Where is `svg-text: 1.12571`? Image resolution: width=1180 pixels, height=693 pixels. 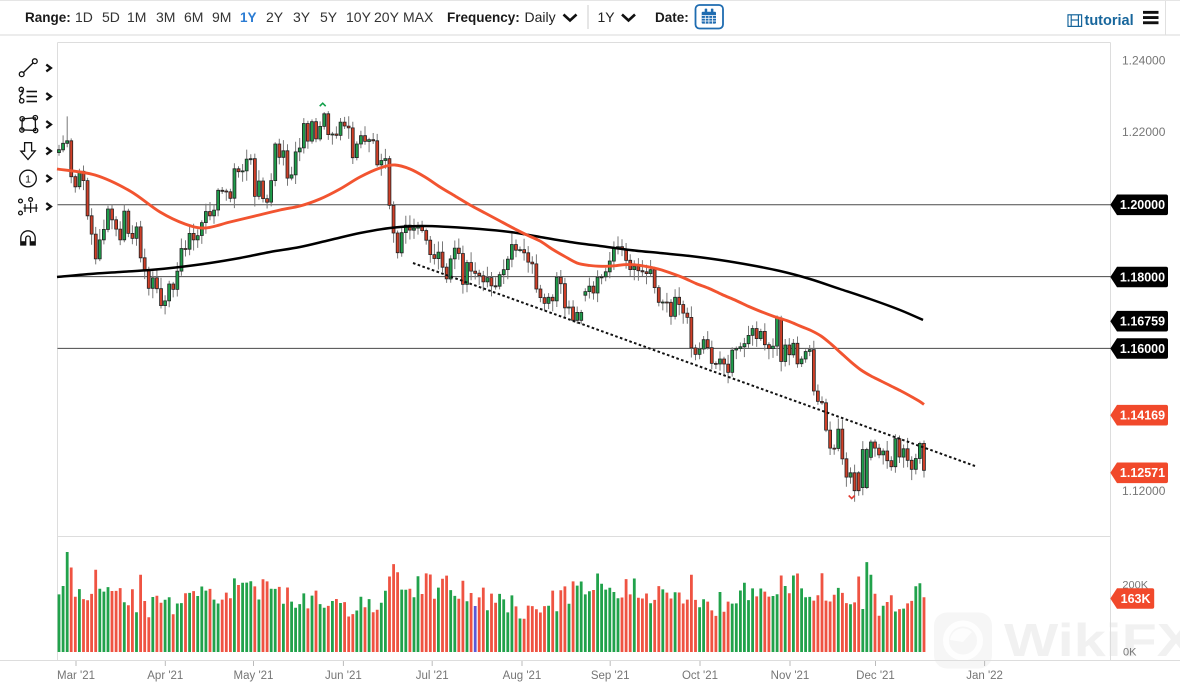
svg-text: 1.12571 is located at coordinates (1142, 473).